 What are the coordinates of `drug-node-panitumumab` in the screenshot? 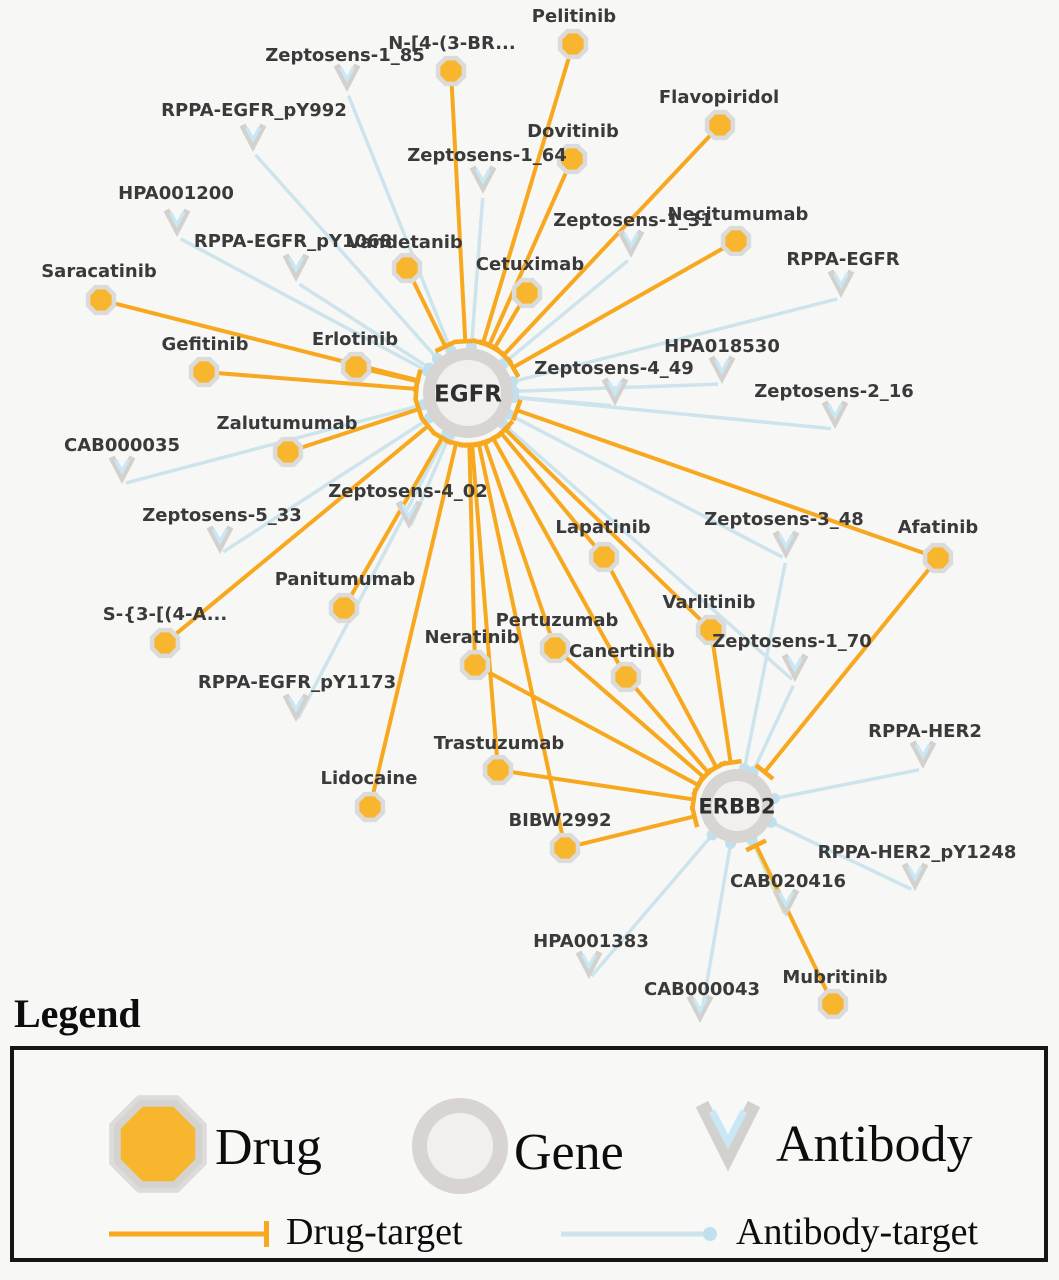 It's located at (344, 608).